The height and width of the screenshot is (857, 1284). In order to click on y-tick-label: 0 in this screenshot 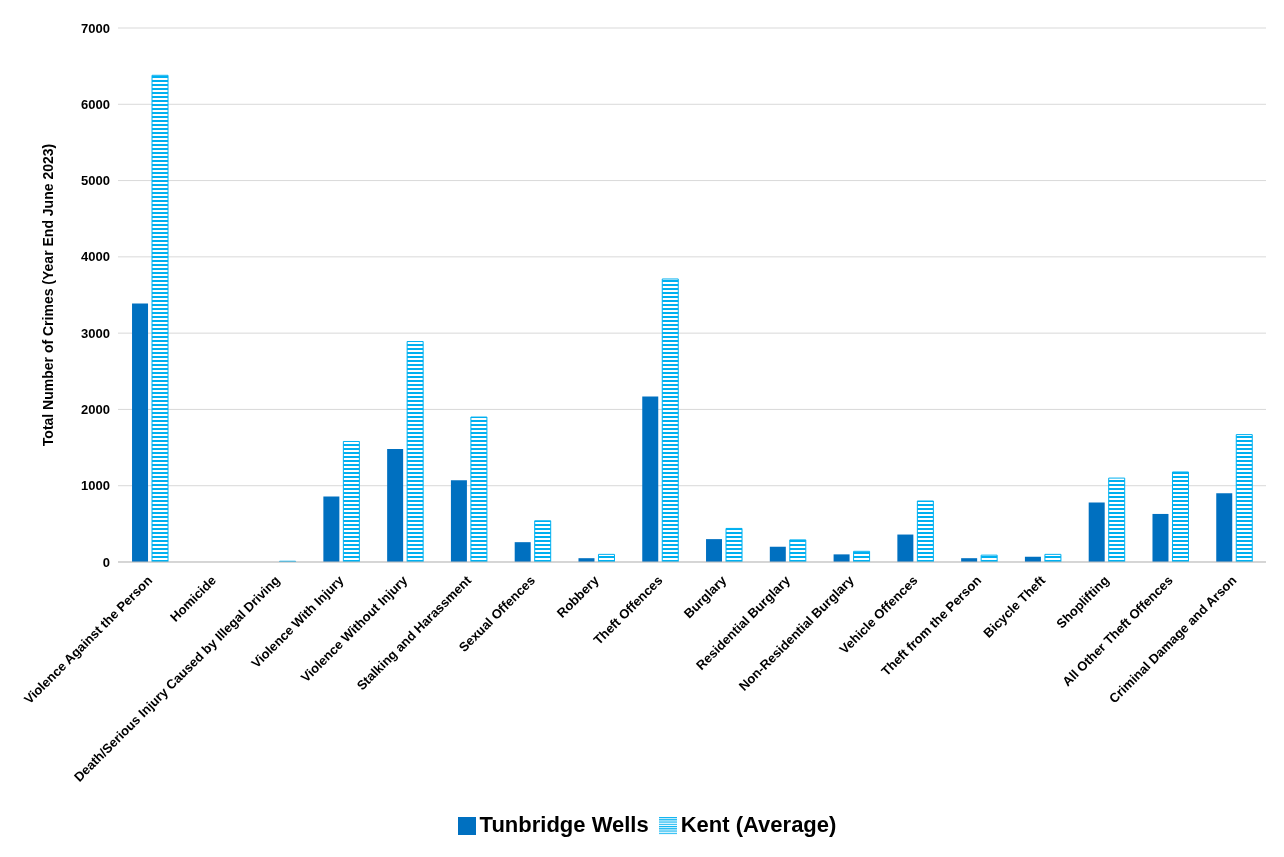, I will do `click(106, 562)`.